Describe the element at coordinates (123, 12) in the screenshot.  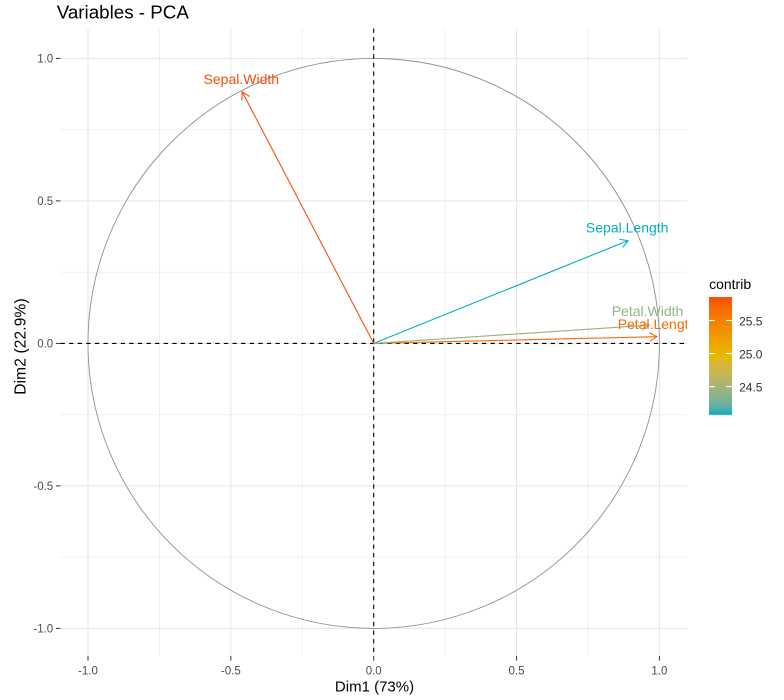
I see `svg-text: Variables - PCA` at that location.